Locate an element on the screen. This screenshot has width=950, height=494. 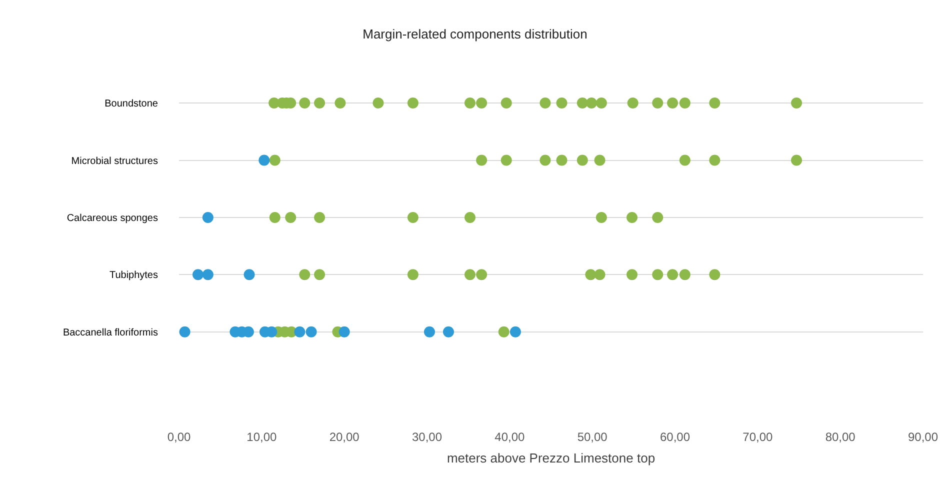
x-axis-title: meters above Prezzo Limestone top is located at coordinates (551, 458).